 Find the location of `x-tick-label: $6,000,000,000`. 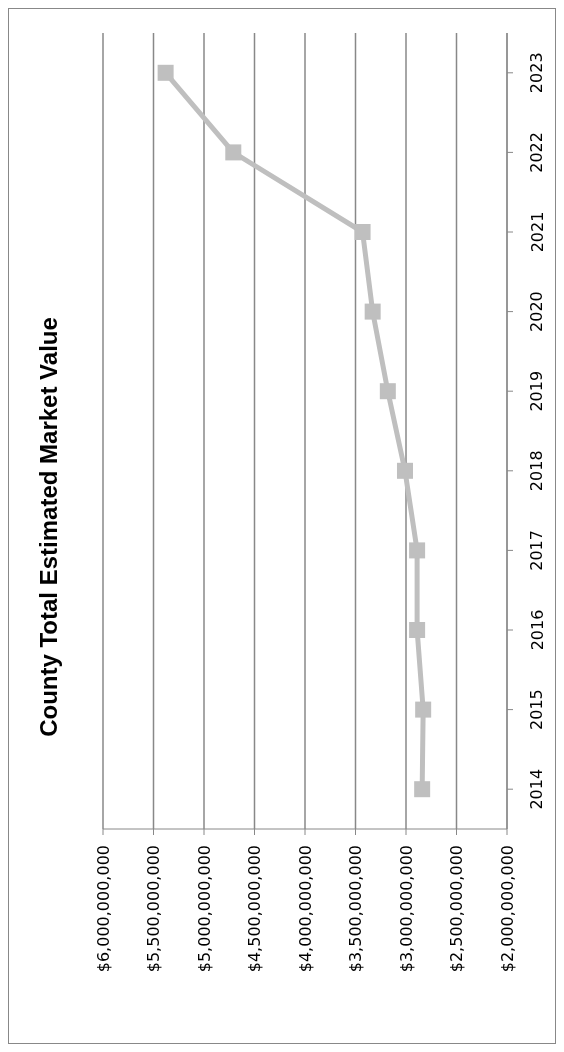

x-tick-label: $6,000,000,000 is located at coordinates (103, 909).